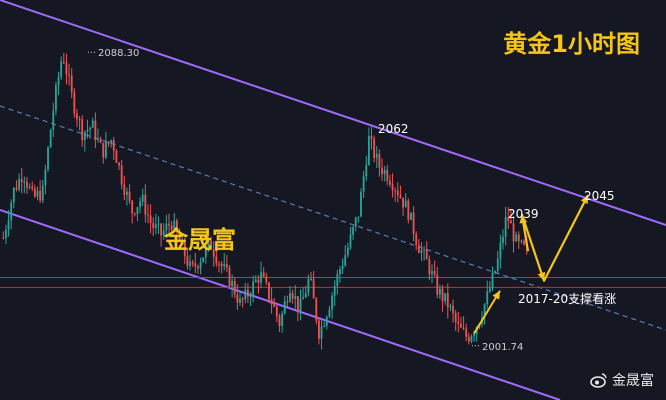  Describe the element at coordinates (541, 276) in the screenshot. I see `projection-arrow-down` at that location.